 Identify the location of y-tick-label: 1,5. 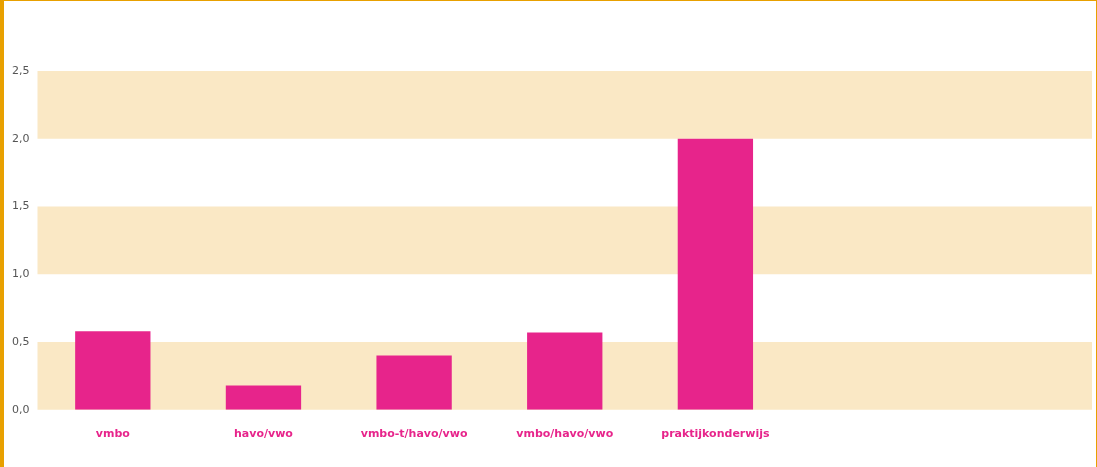
(20, 206).